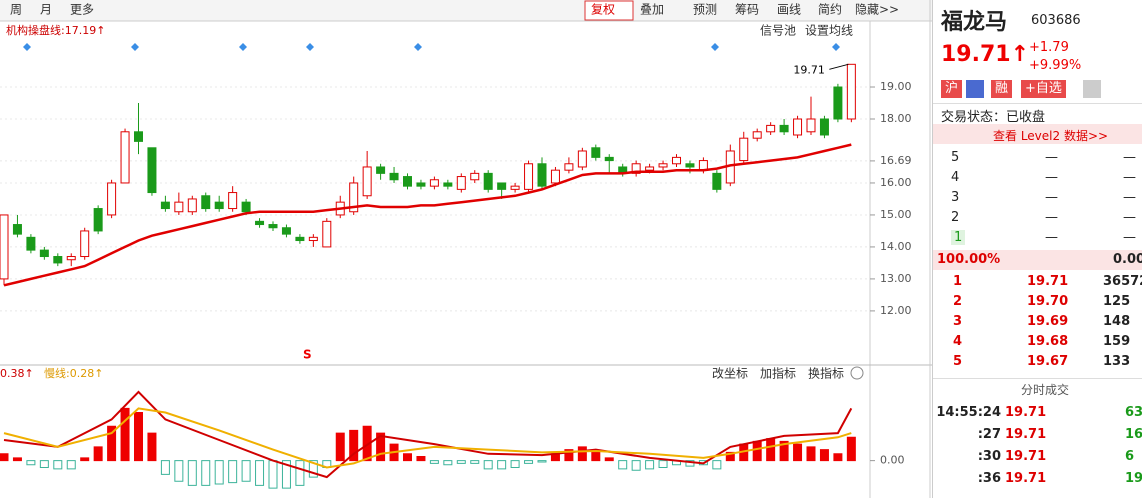 The height and width of the screenshot is (498, 1142). I want to click on toolbar-item: 预测, so click(705, 10).